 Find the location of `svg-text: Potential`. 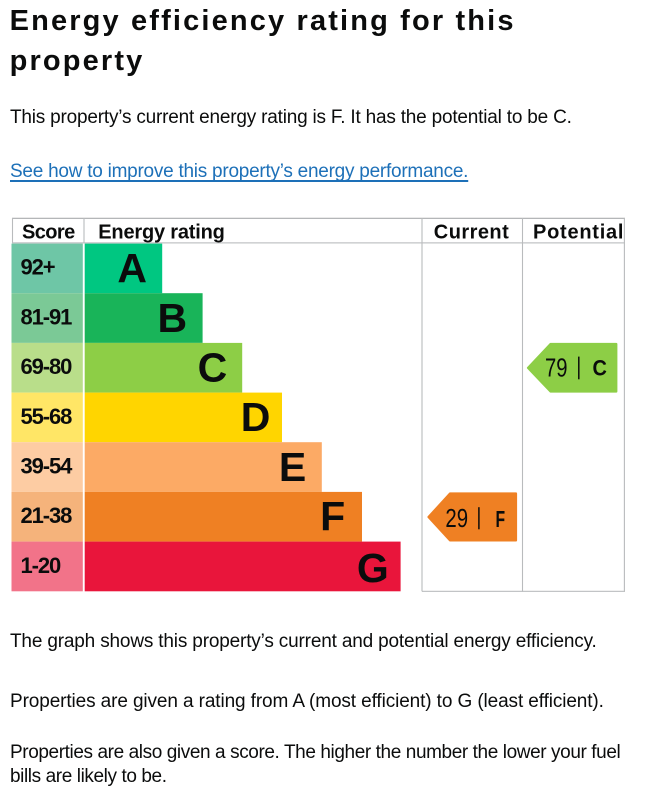

svg-text: Potential is located at coordinates (578, 233).